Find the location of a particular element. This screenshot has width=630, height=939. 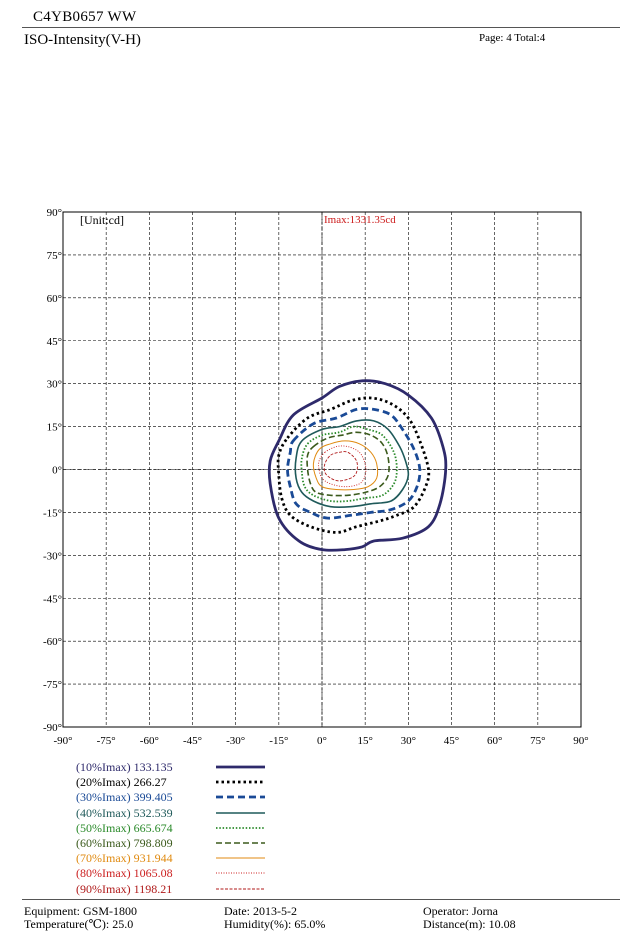

legend-label: (60%Imax) 798.809 is located at coordinates (124, 842).